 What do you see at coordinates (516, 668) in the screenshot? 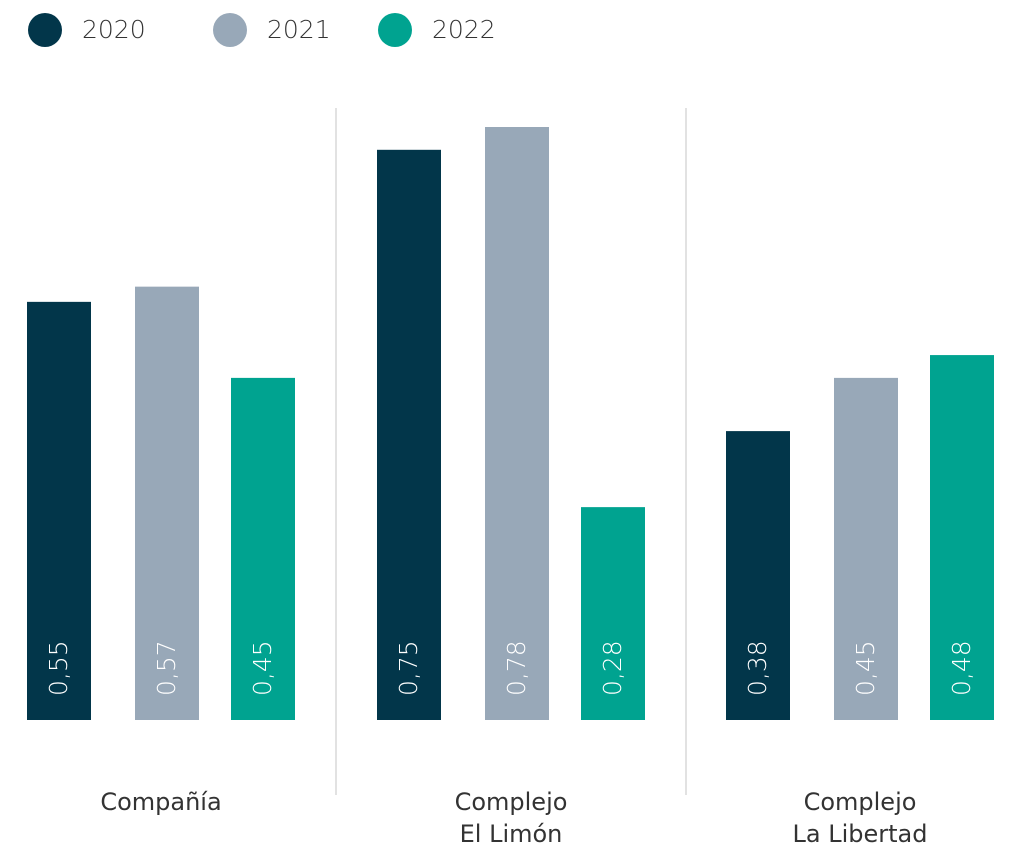
I see `value-label: 0,78` at bounding box center [516, 668].